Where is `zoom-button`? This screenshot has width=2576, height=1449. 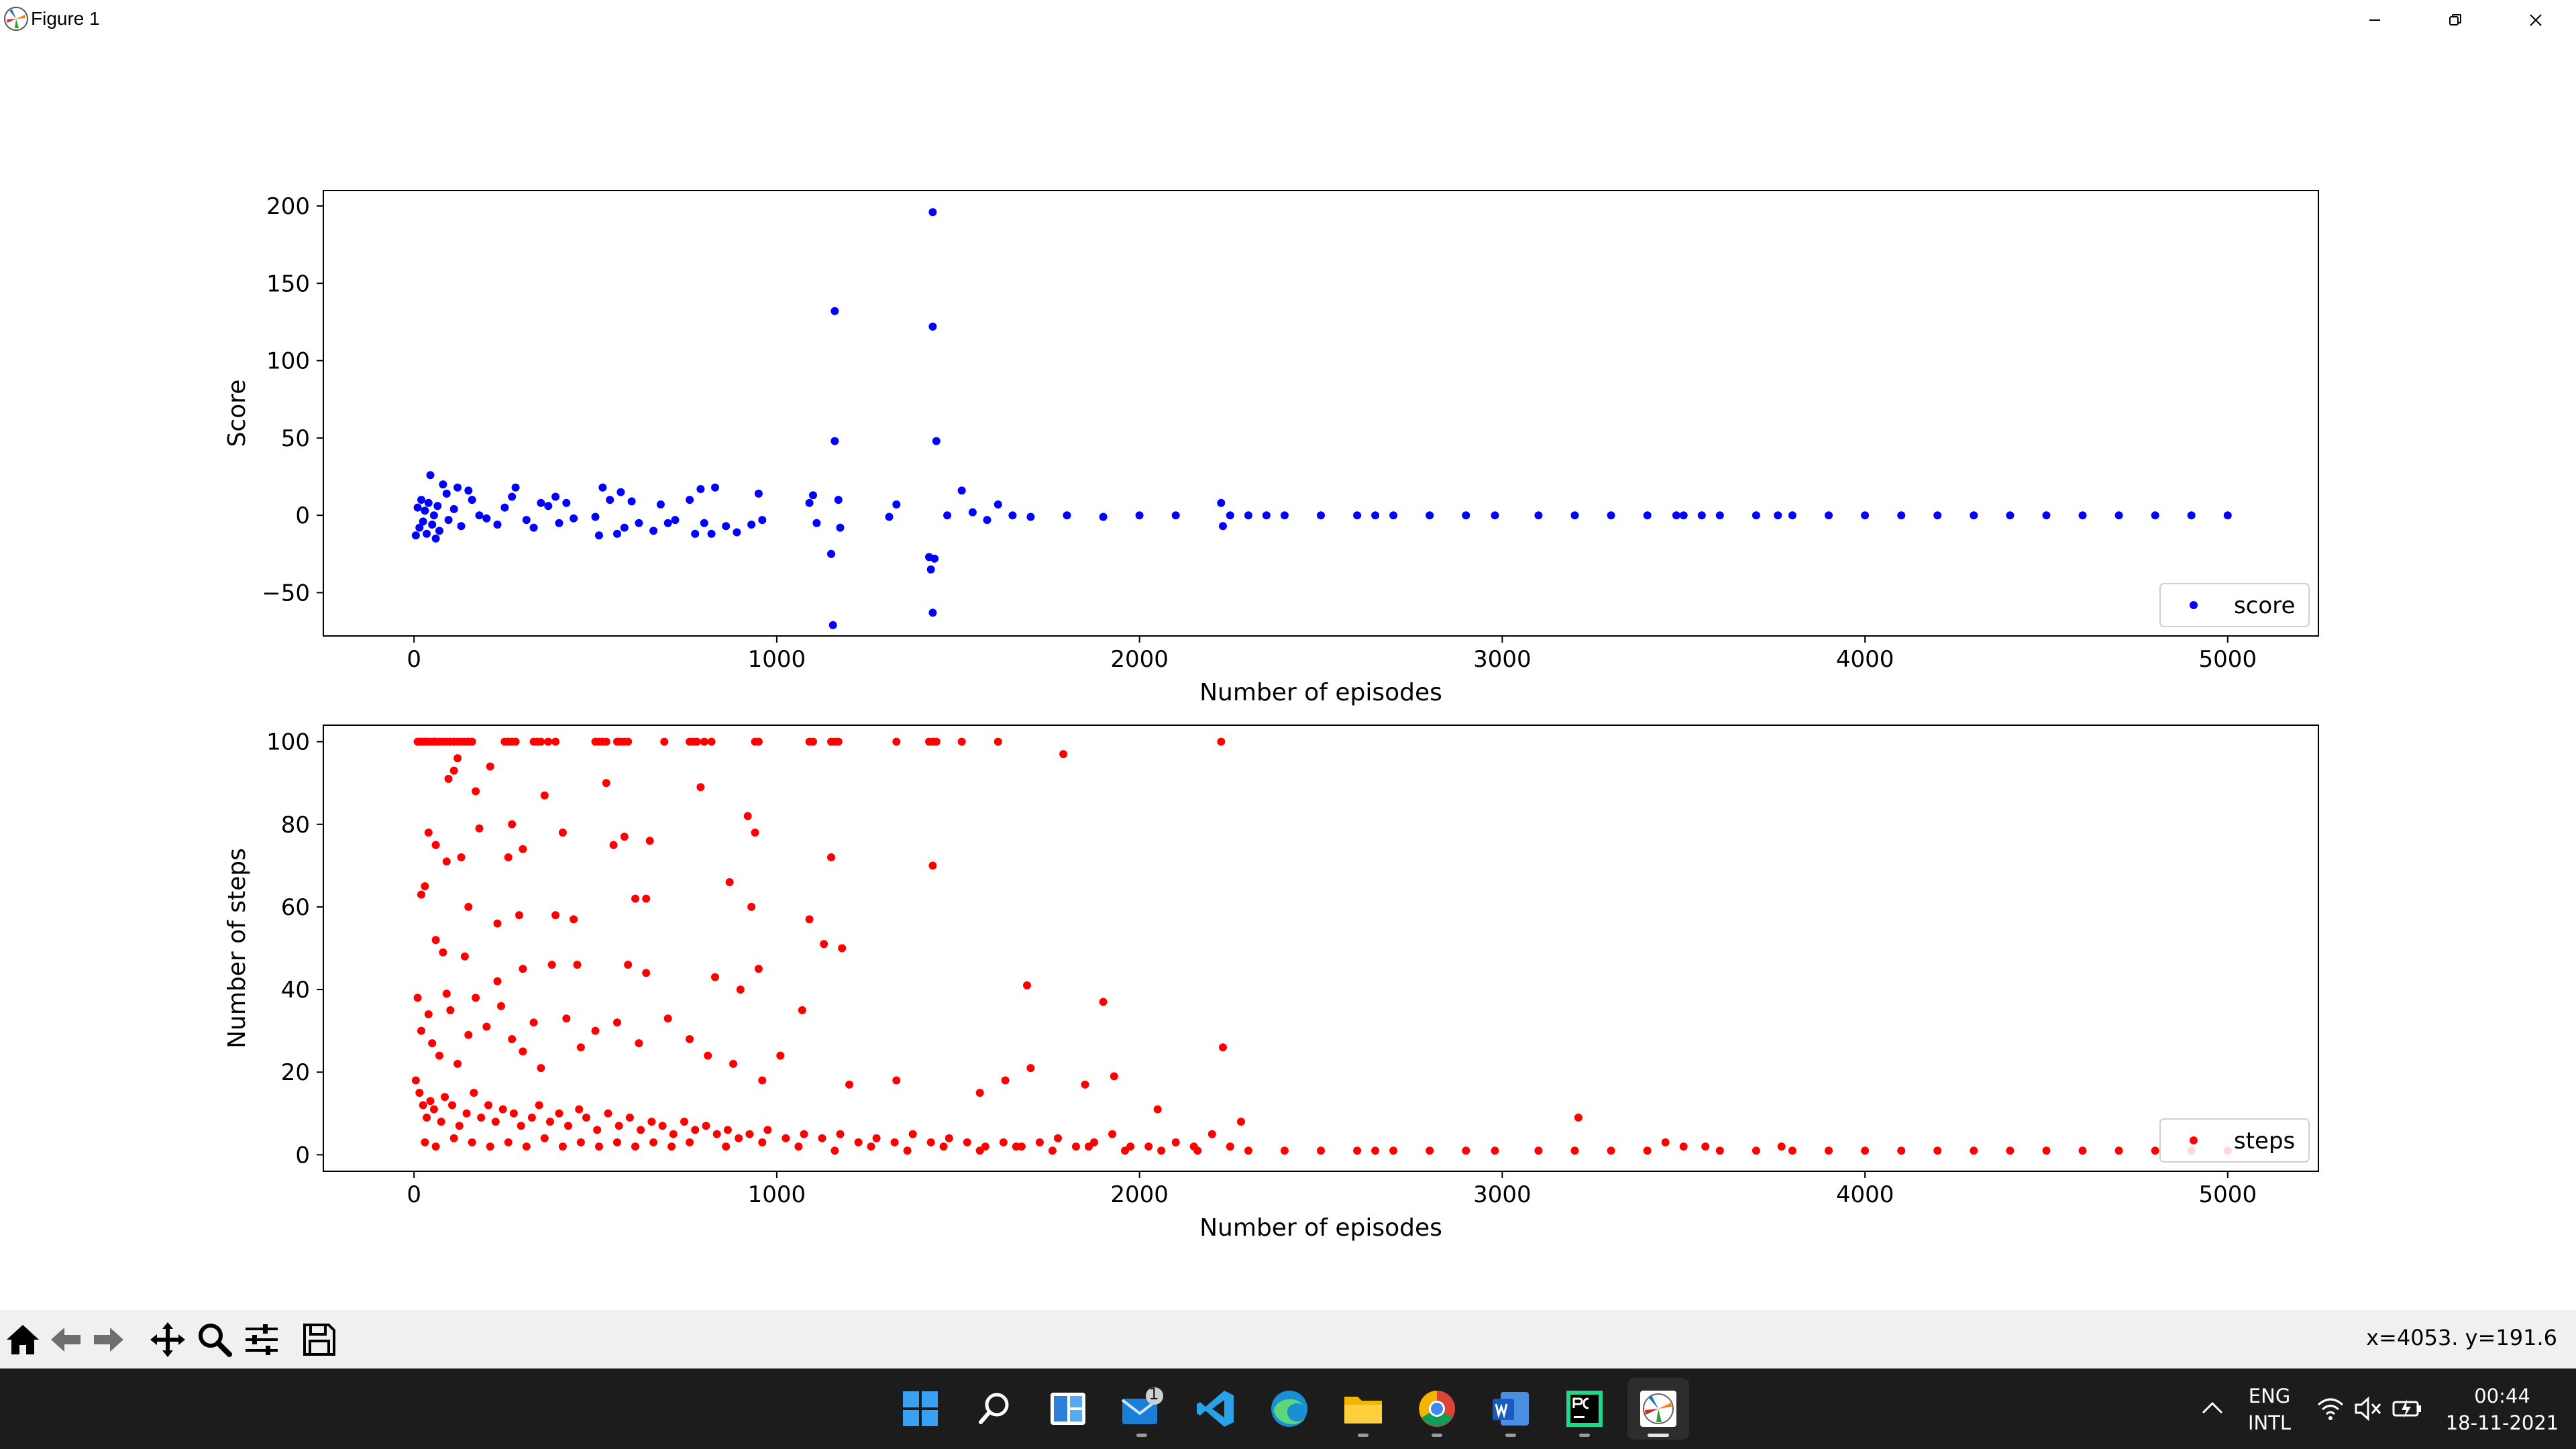 zoom-button is located at coordinates (214, 1339).